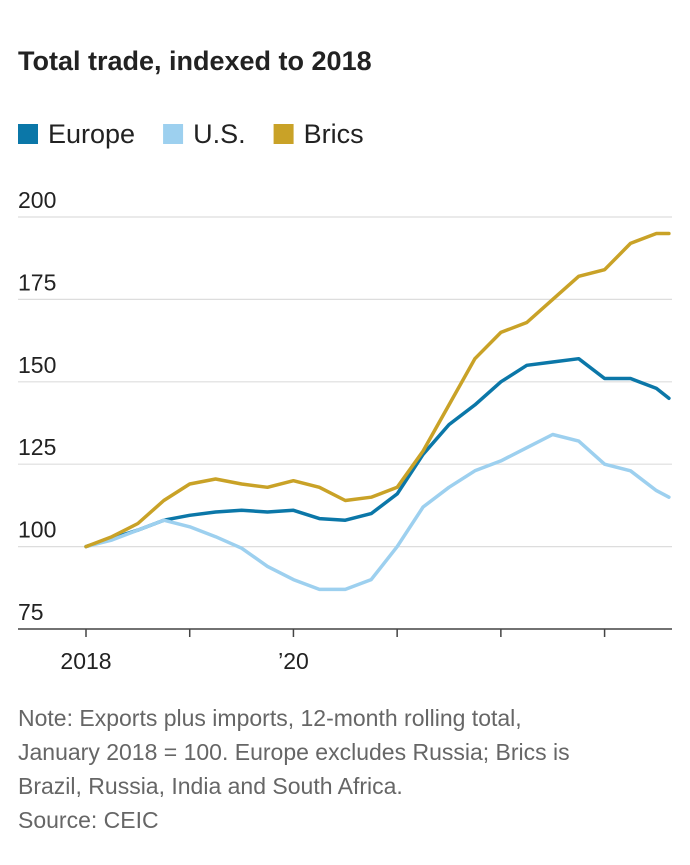 Image resolution: width=690 pixels, height=865 pixels. What do you see at coordinates (293, 661) in the screenshot?
I see `x-tick-label: ’20` at bounding box center [293, 661].